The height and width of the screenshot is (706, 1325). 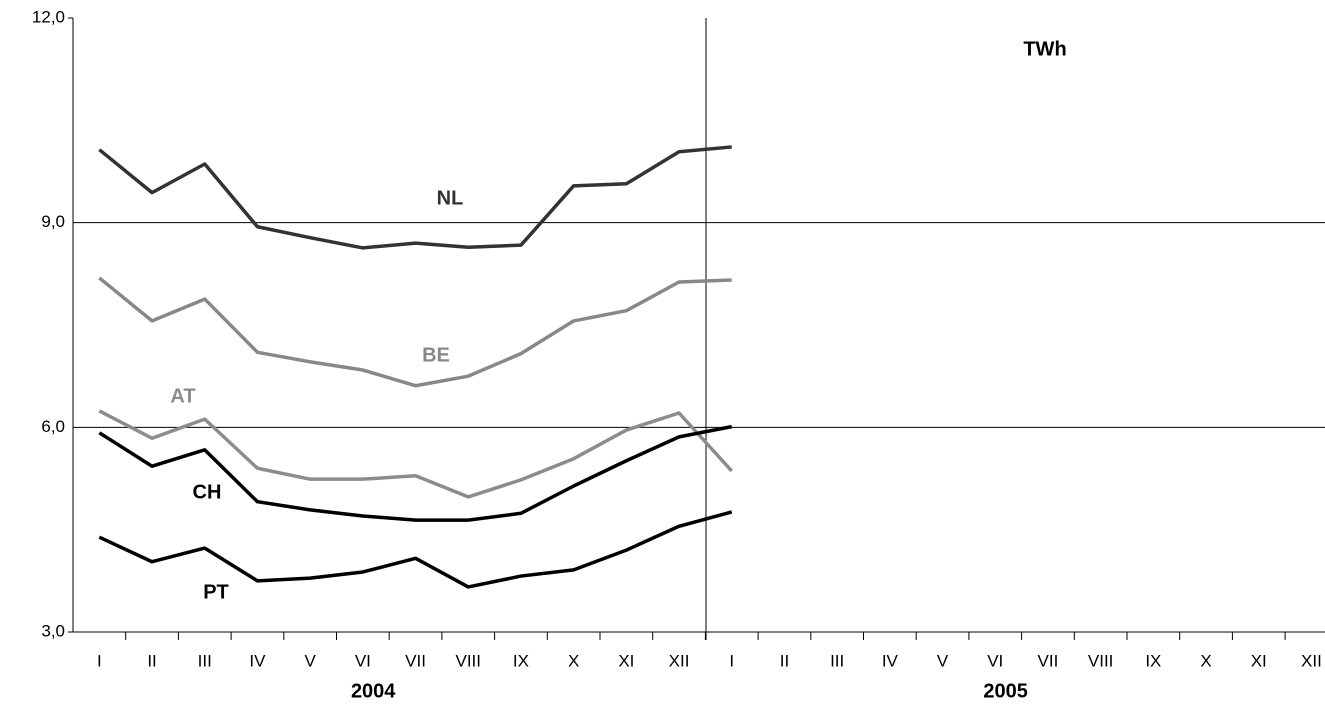 I want to click on series-label: PT, so click(x=216, y=592).